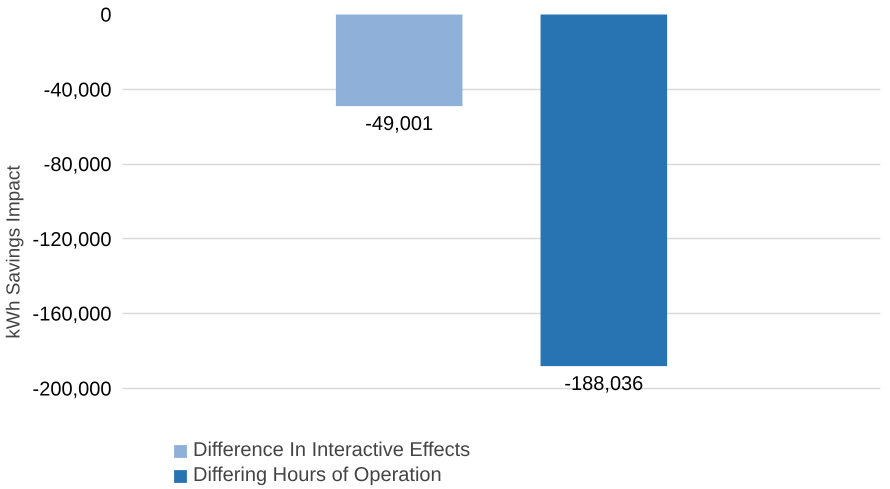 The image size is (890, 489). Describe the element at coordinates (72, 389) in the screenshot. I see `y-tick-label: -200,000` at that location.